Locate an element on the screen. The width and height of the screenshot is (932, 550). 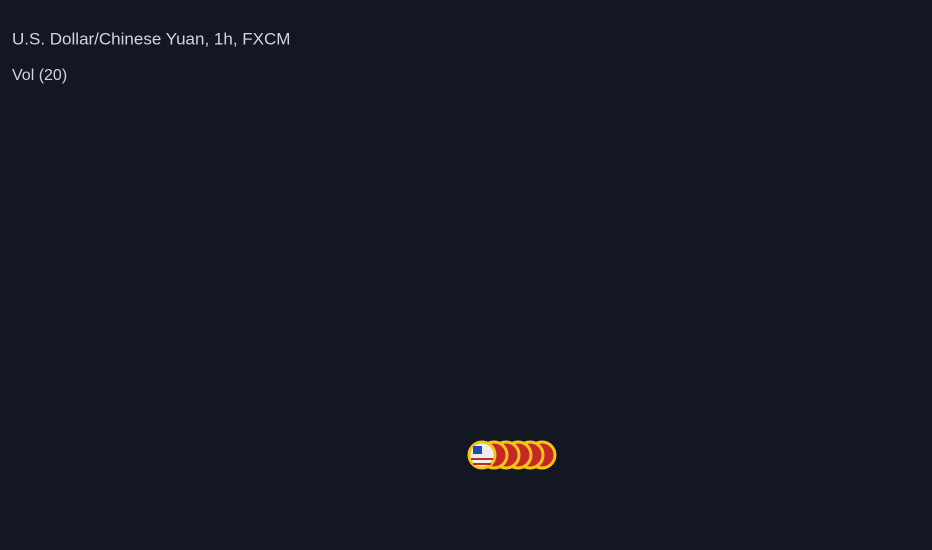
event-icon is located at coordinates (512, 455).